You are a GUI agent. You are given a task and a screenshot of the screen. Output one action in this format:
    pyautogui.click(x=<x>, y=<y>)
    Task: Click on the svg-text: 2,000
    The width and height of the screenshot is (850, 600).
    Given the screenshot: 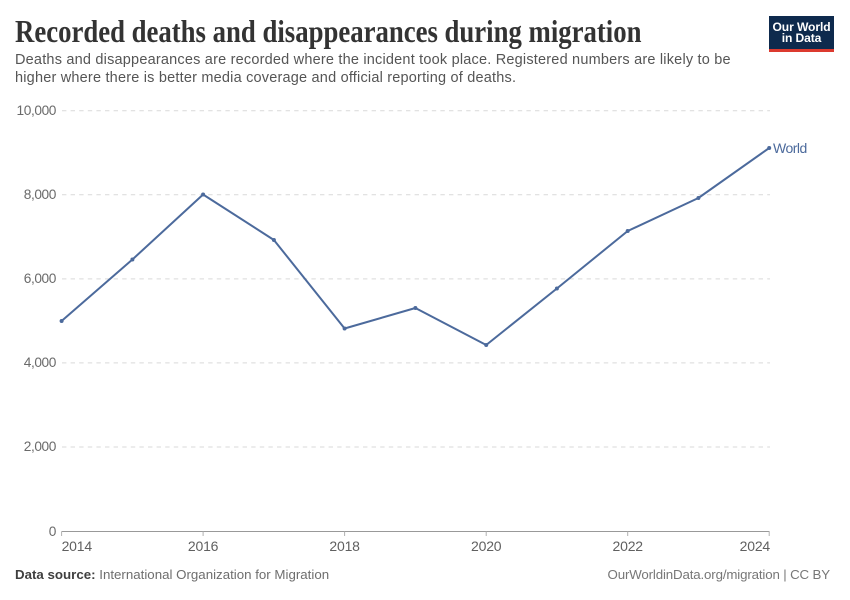 What is the action you would take?
    pyautogui.click(x=40, y=446)
    